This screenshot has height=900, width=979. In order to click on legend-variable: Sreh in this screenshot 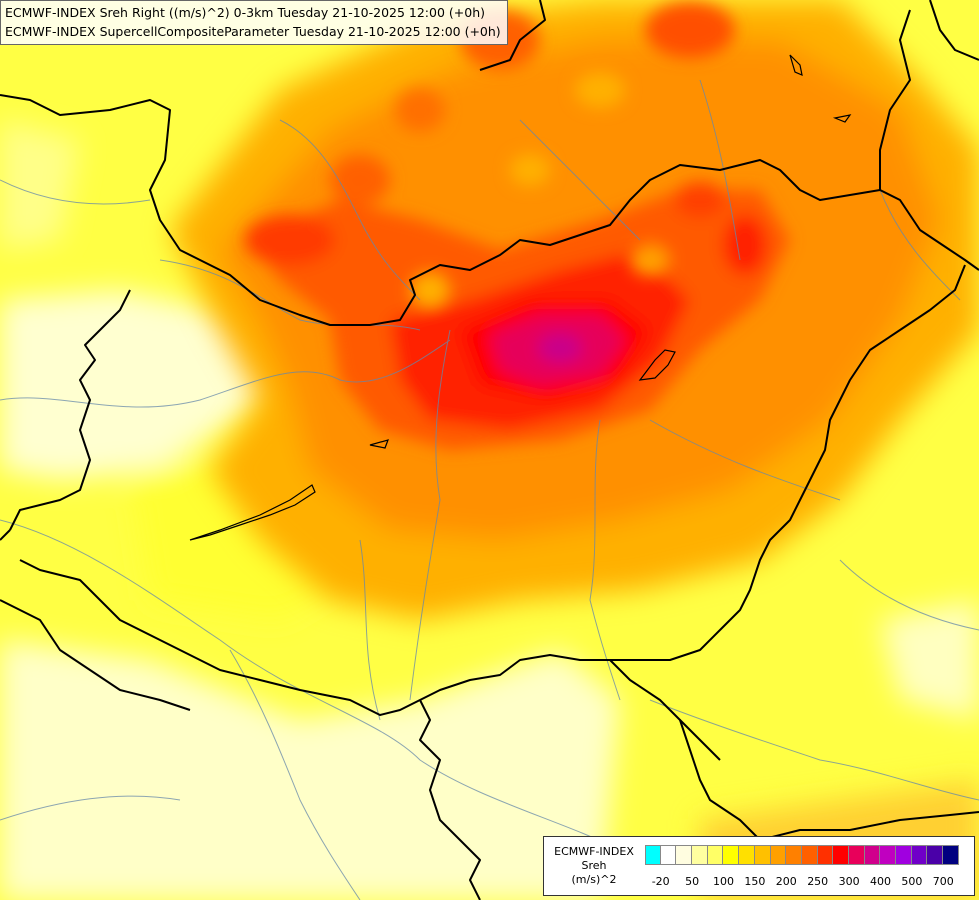, I will do `click(594, 865)`.